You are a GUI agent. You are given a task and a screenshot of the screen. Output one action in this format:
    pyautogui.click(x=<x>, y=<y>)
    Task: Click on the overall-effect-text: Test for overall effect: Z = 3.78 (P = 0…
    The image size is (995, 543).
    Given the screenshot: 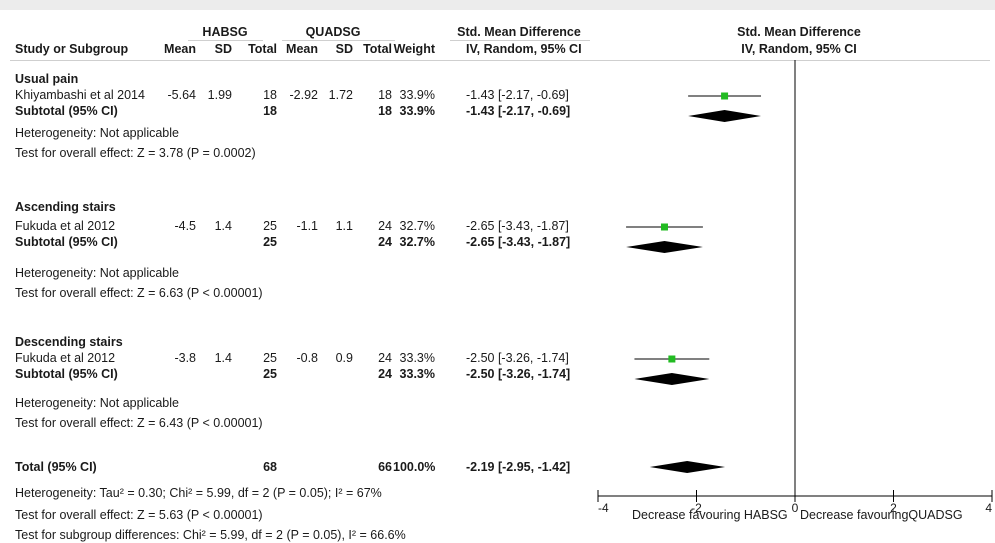 What is the action you would take?
    pyautogui.click(x=135, y=153)
    